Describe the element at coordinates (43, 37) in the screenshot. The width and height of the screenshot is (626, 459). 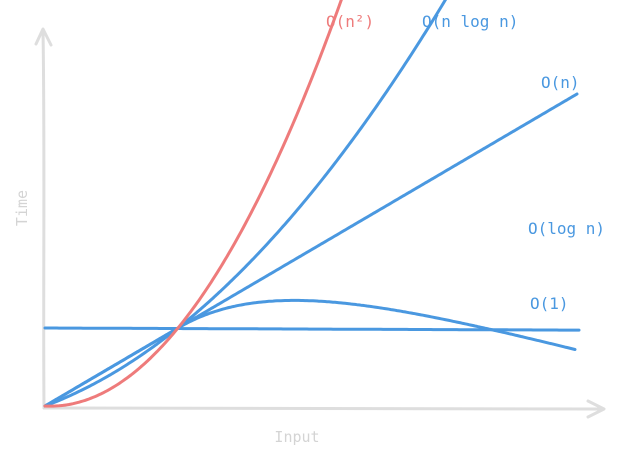
I see `y-axis-arrow-icon` at that location.